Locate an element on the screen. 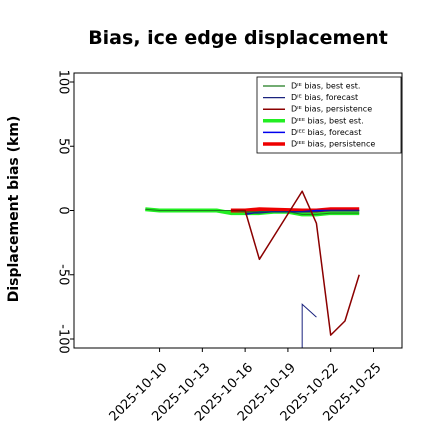  y-axis-label: Displacement bias (km) is located at coordinates (14, 209).